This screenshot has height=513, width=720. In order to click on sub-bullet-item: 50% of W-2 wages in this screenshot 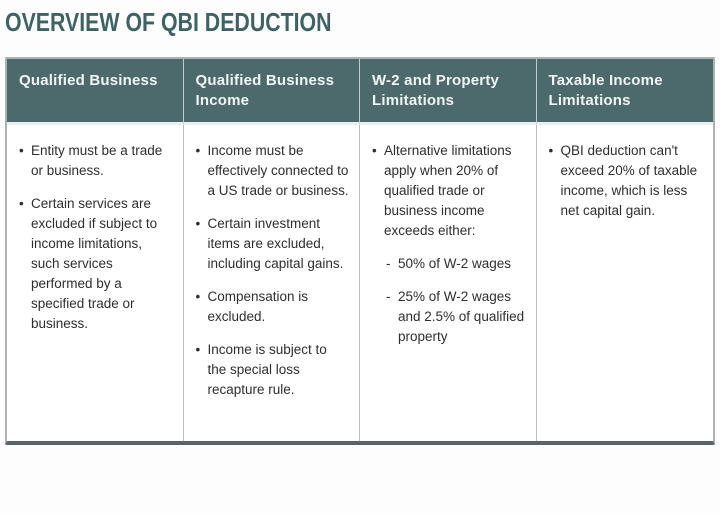, I will do `click(455, 264)`.